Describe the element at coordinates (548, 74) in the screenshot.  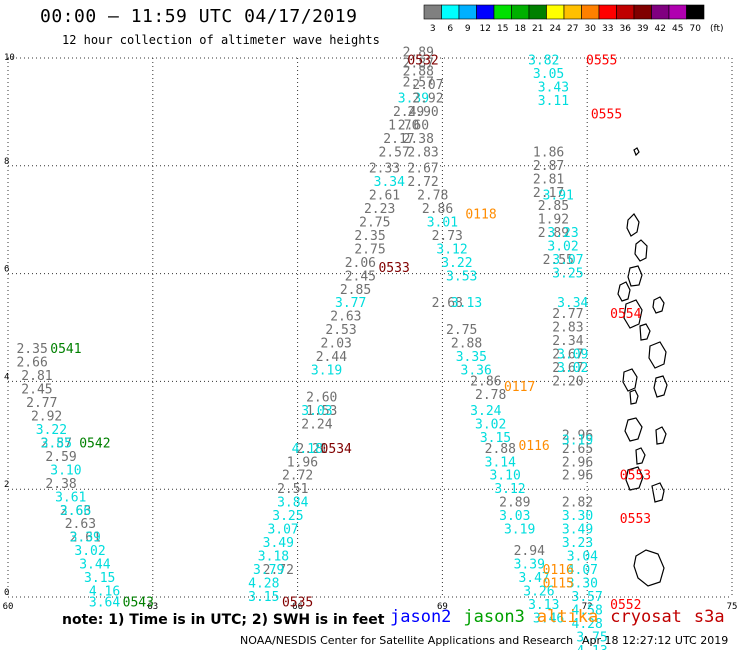
I see `pass-time-label: 3.05` at that location.